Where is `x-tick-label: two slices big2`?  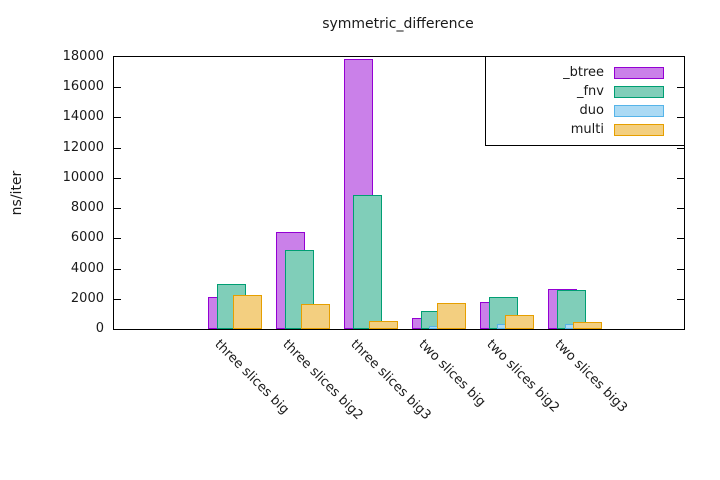
x-tick-label: two slices big2 is located at coordinates (523, 376).